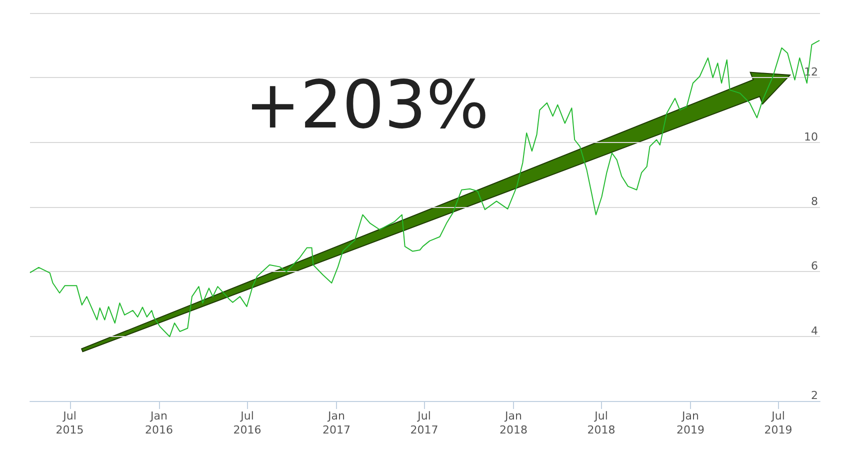 This screenshot has height=454, width=844. I want to click on annotation: +203%, so click(367, 105).